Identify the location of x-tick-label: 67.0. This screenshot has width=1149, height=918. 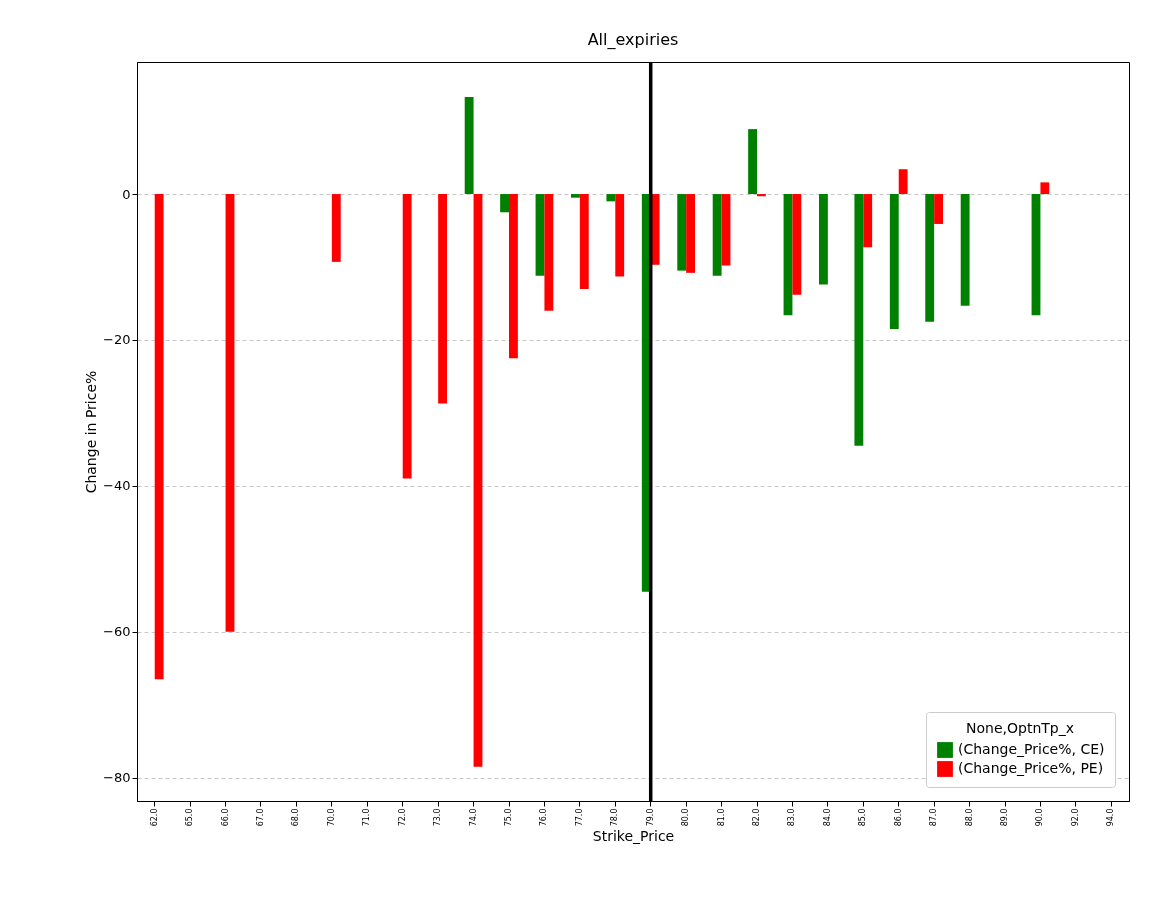
(260, 817).